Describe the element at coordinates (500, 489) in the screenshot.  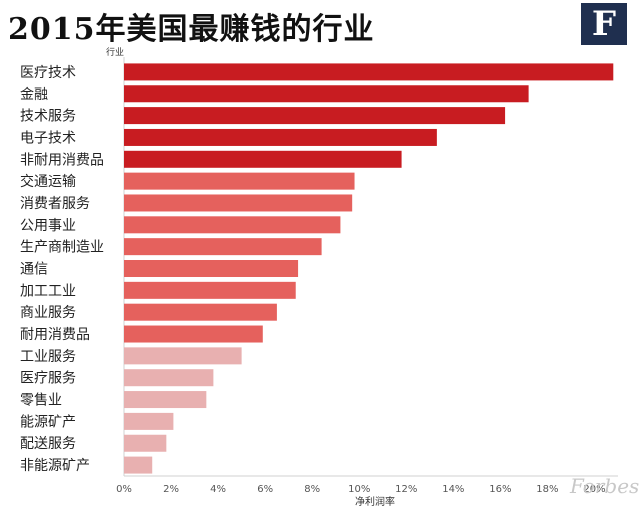
I see `x-tick-label: 16%` at that location.